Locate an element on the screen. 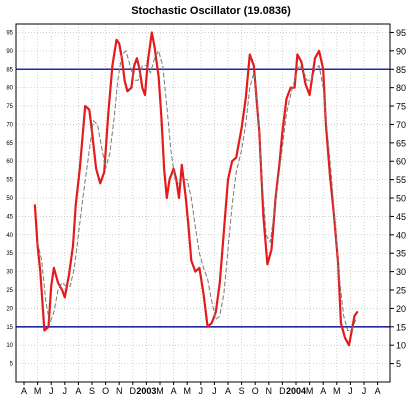 The height and width of the screenshot is (400, 420). y-tick-label-right: 15 is located at coordinates (401, 327).